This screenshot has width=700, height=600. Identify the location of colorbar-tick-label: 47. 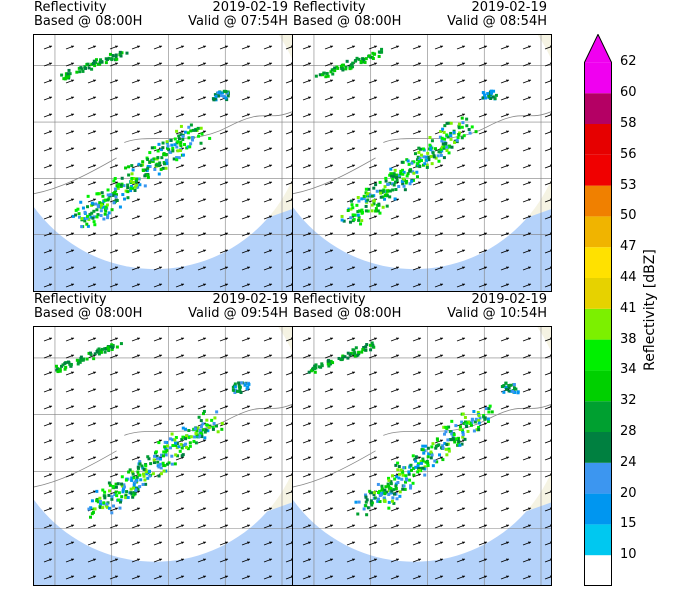
(628, 247).